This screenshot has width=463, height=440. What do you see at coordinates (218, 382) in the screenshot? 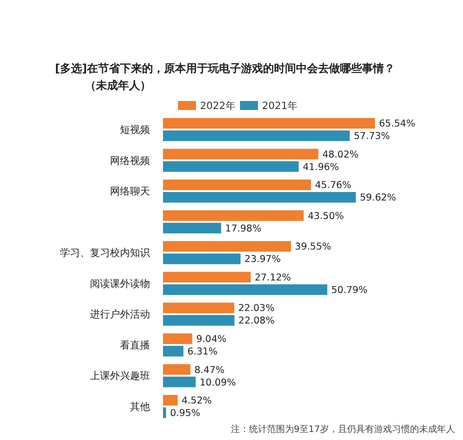
I see `data-label: 10.09%` at bounding box center [218, 382].